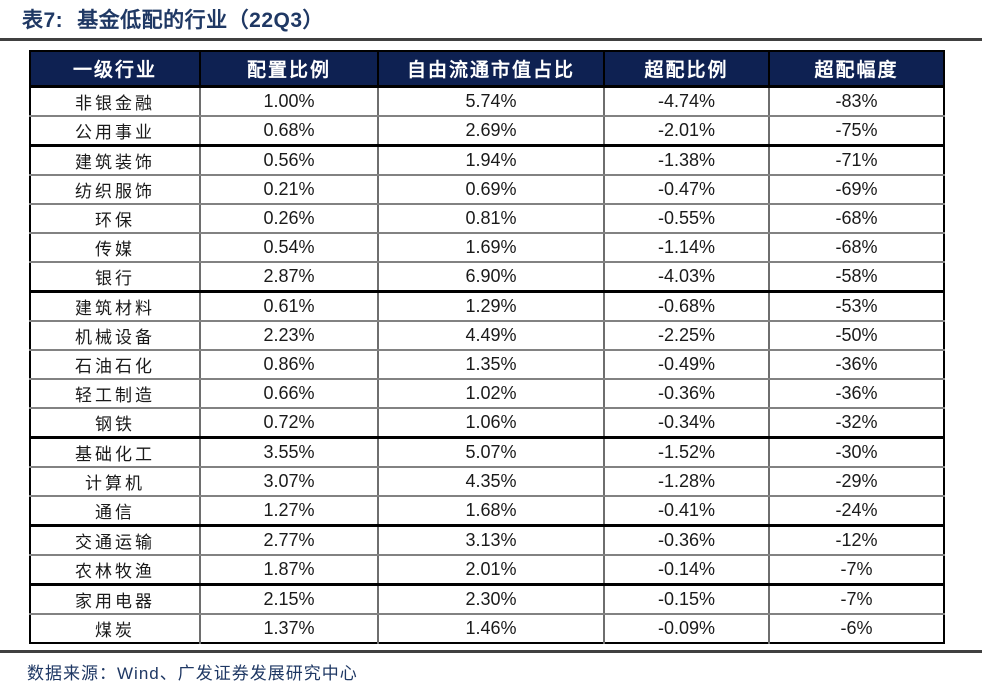 This screenshot has height=689, width=982. What do you see at coordinates (115, 190) in the screenshot?
I see `cell-industry: 纺织服饰` at bounding box center [115, 190].